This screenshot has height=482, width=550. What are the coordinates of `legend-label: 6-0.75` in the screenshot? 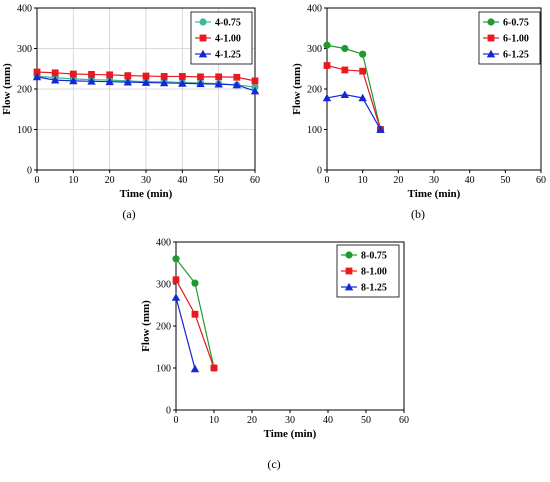 It's located at (516, 23).